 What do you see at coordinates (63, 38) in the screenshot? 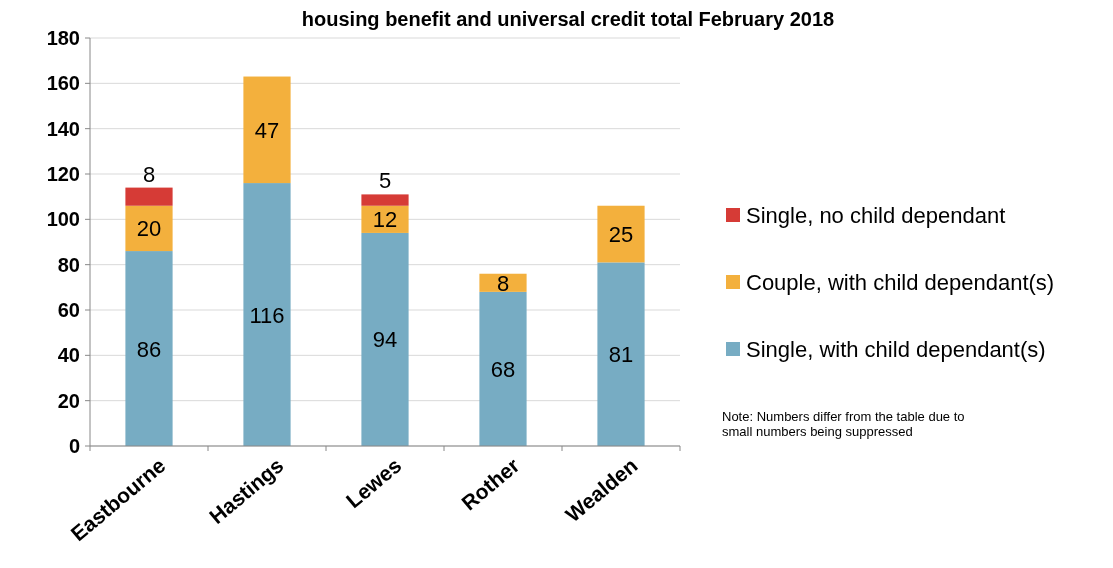
I see `y-tick-label: 180` at bounding box center [63, 38].